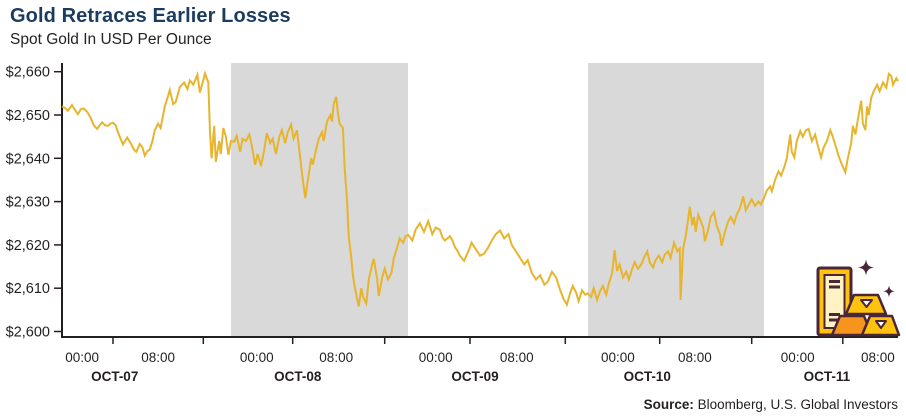  Describe the element at coordinates (28, 289) in the screenshot. I see `y-tick-label: $2,610` at that location.